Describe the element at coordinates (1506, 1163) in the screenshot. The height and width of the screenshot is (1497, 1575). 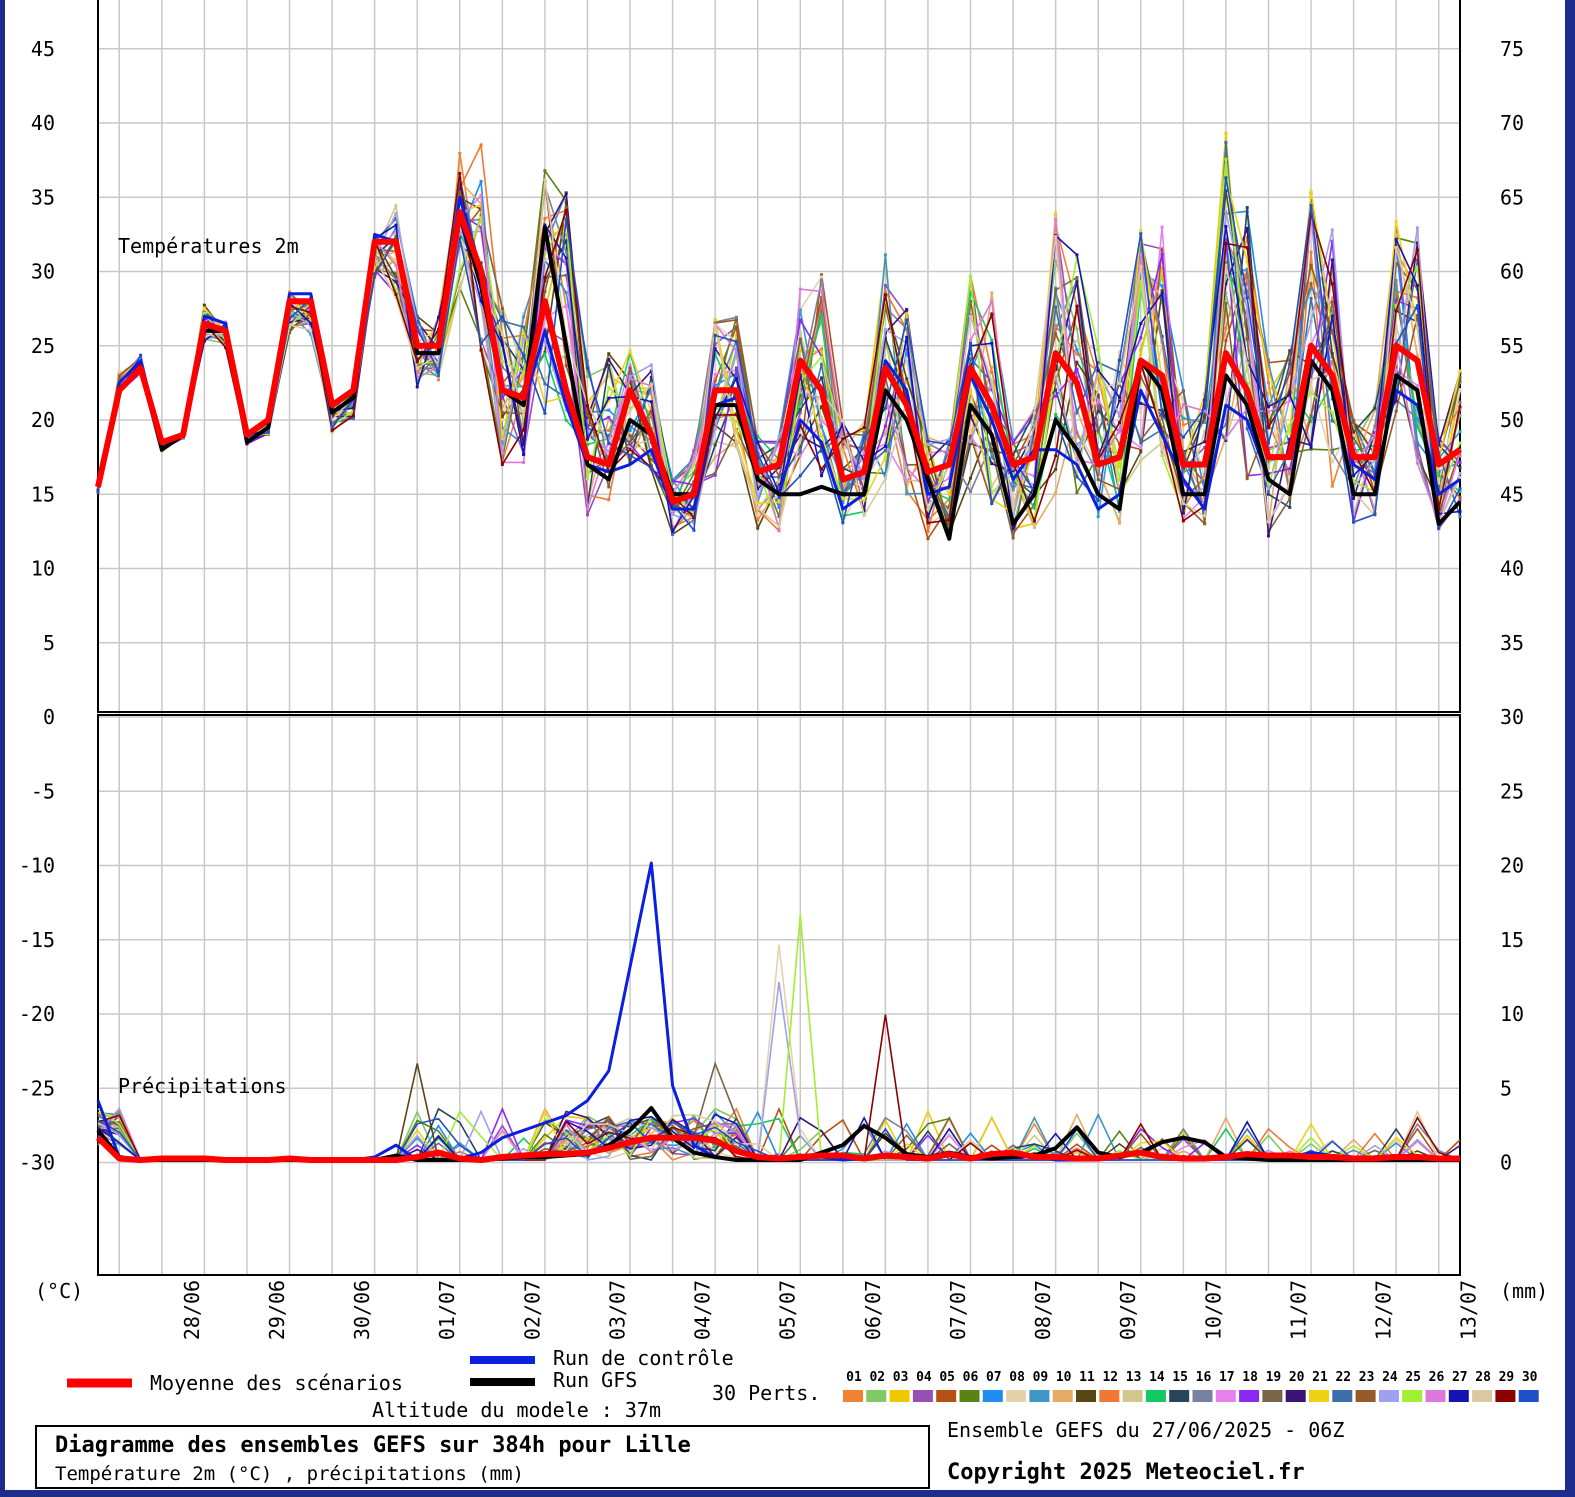
I see `y-right-tick-label: 0` at that location.